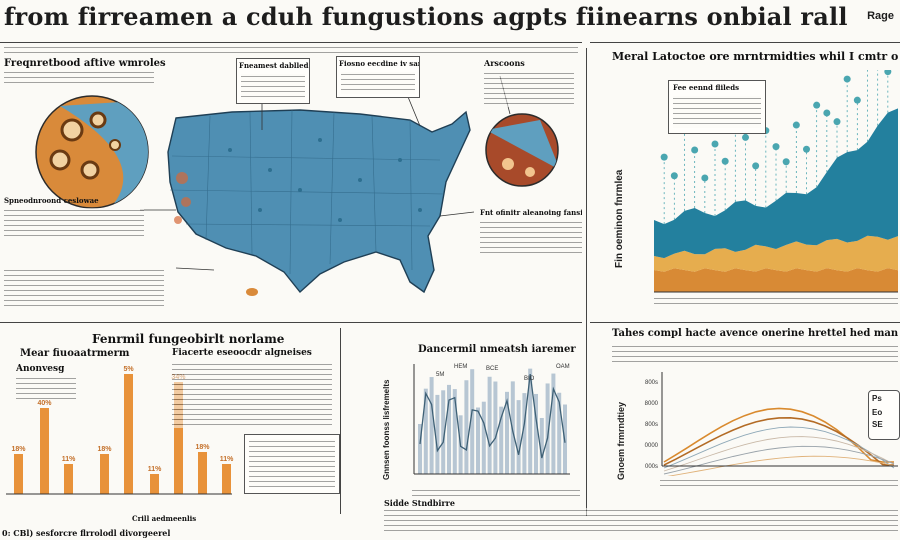  What do you see at coordinates (755, 354) in the screenshot?
I see `right-chart-intro` at bounding box center [755, 354].